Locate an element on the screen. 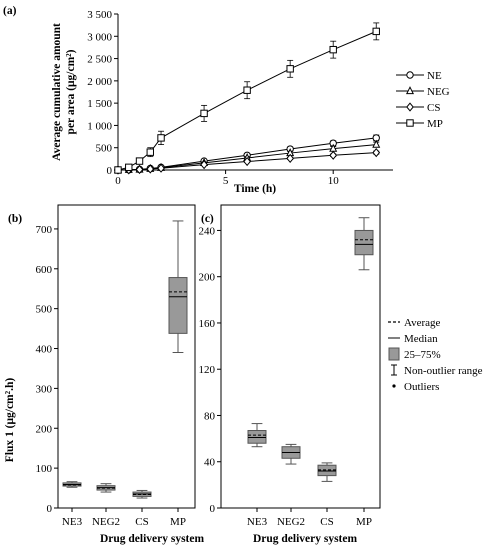 The image size is (487, 550). panel-a-y-axis-label-line2: per area (μg/cm²) is located at coordinates (71, 91).